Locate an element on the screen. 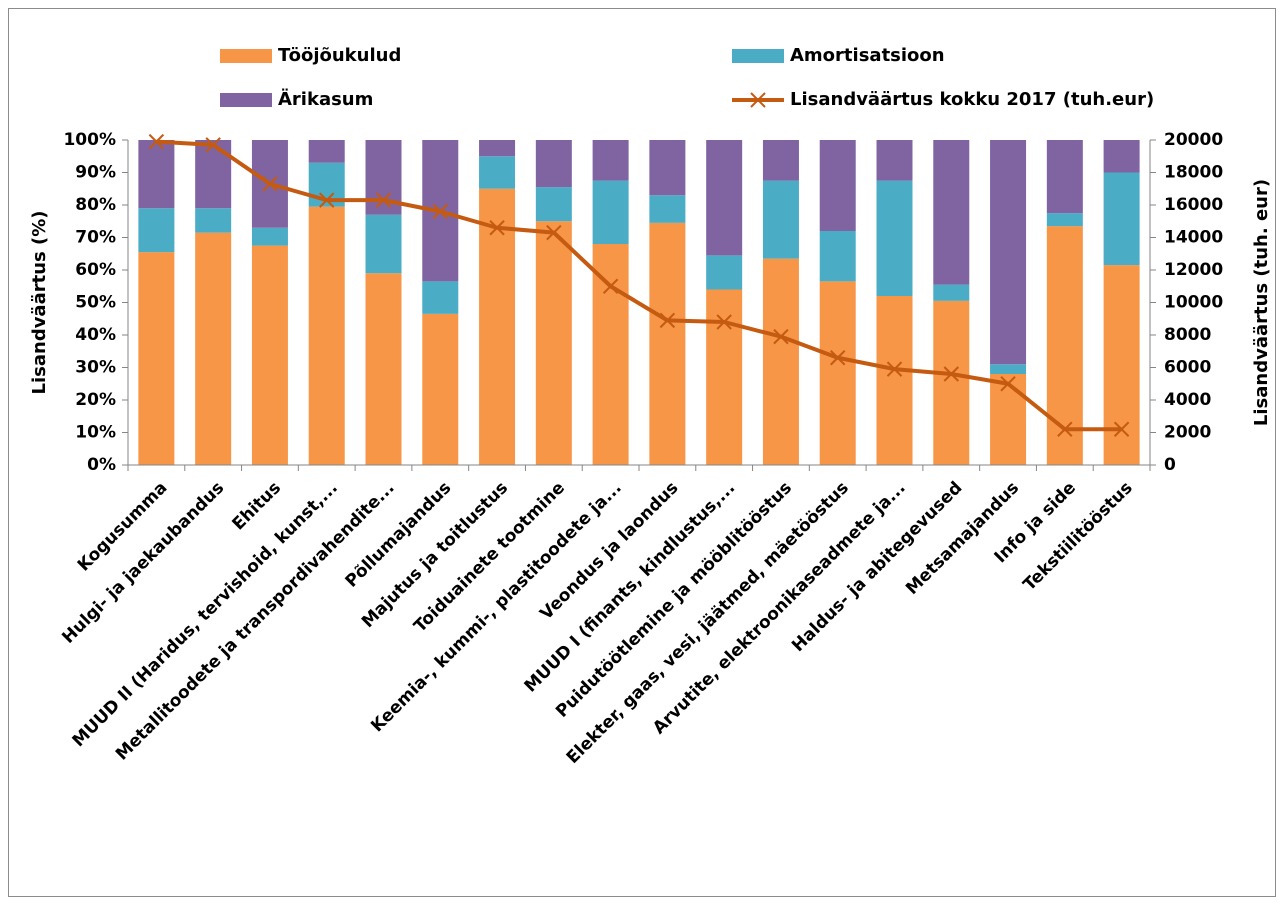  y2-tick-label: 14000 is located at coordinates (1193, 238).